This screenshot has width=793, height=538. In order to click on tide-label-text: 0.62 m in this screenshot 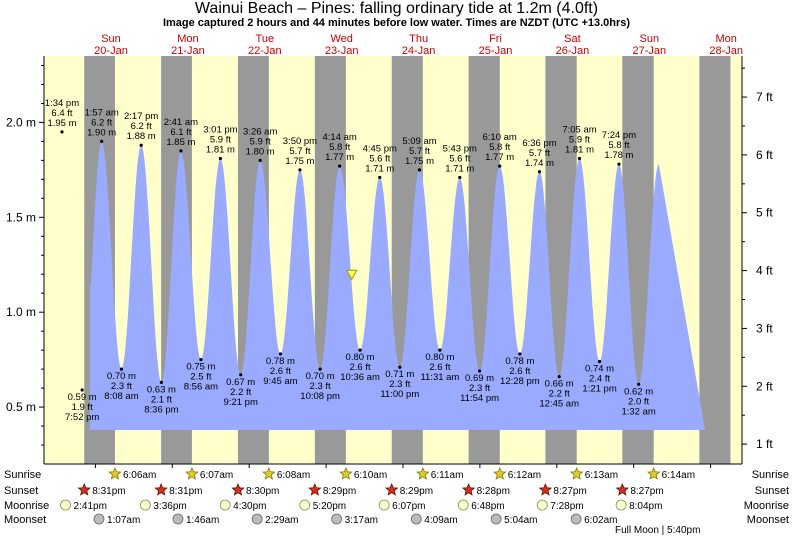, I will do `click(638, 391)`.